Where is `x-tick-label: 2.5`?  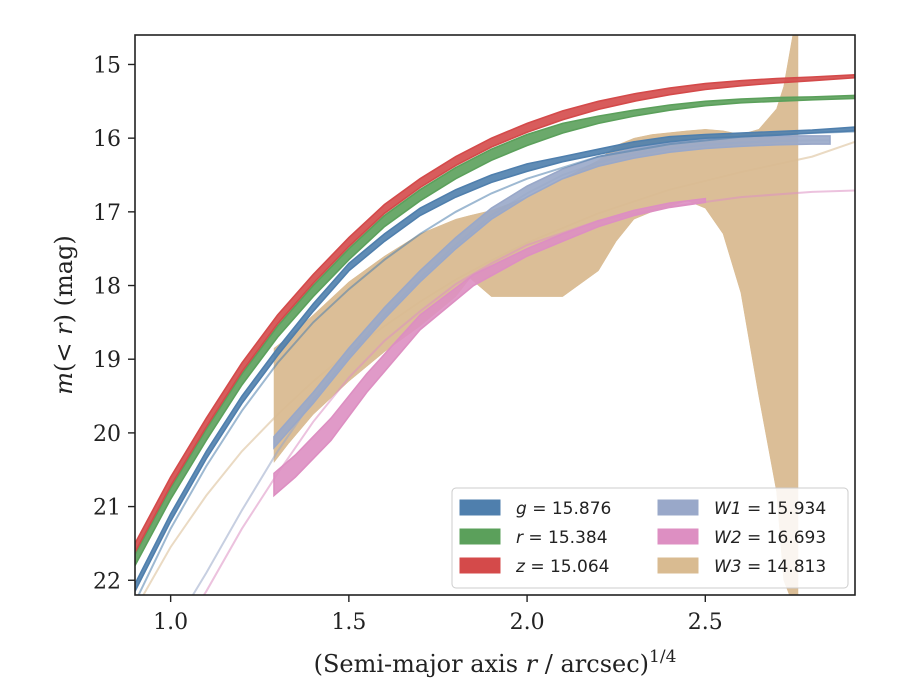 x-tick-label: 2.5 is located at coordinates (705, 622).